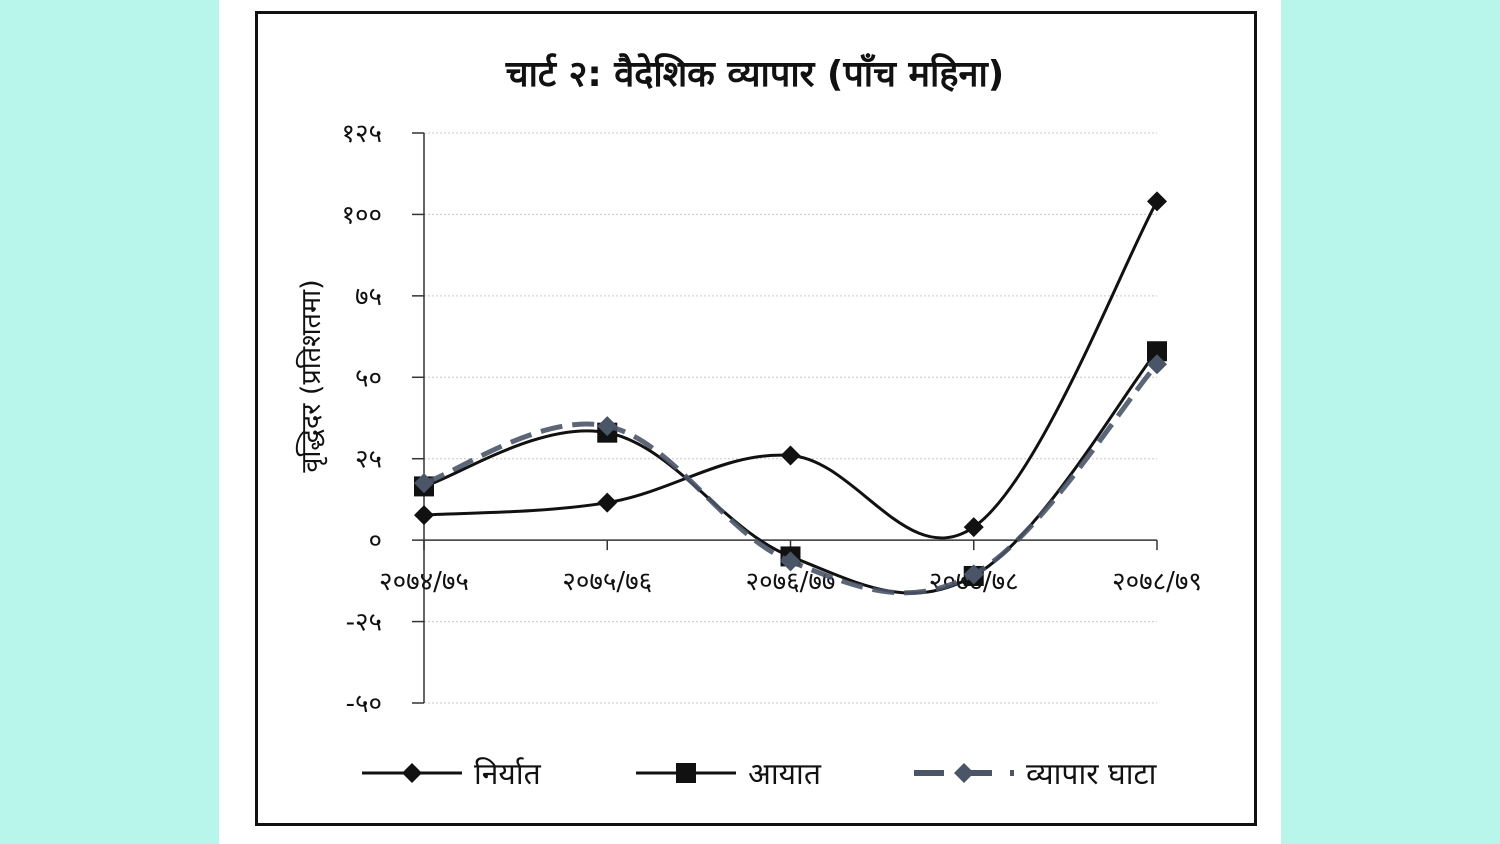  Describe the element at coordinates (361, 134) in the screenshot. I see `y-tick-label: १२५` at that location.